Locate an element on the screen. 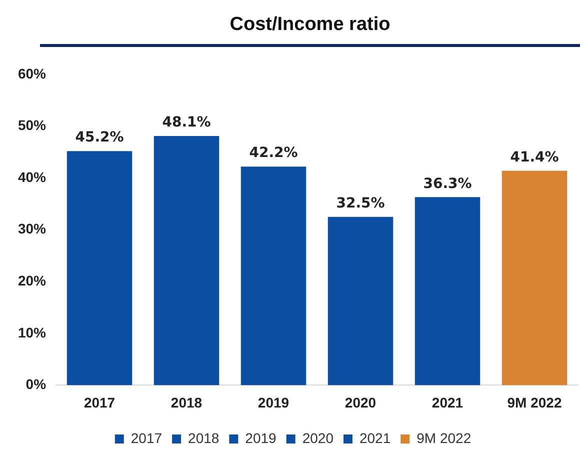  y-tick-label: 0% is located at coordinates (36, 384).